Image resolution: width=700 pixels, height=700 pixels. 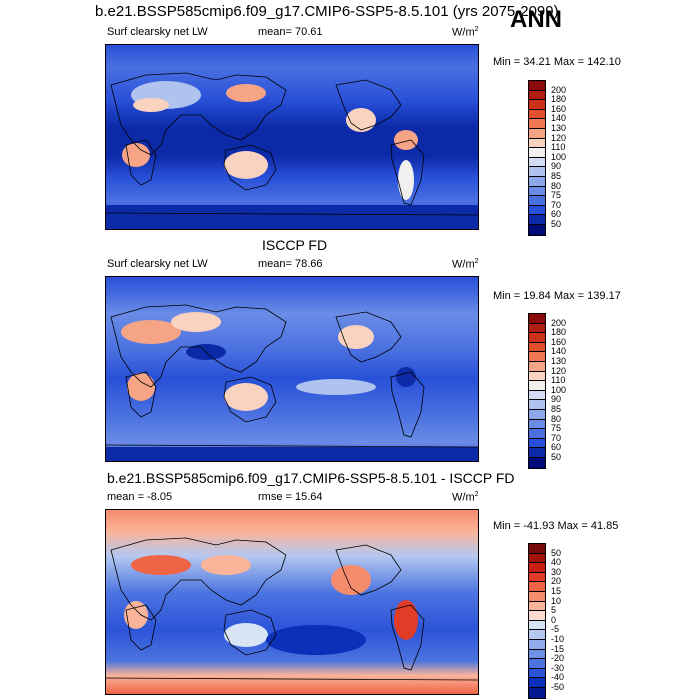 What do you see at coordinates (556, 195) in the screenshot?
I see `colorbar-tick-label: 75` at bounding box center [556, 195].